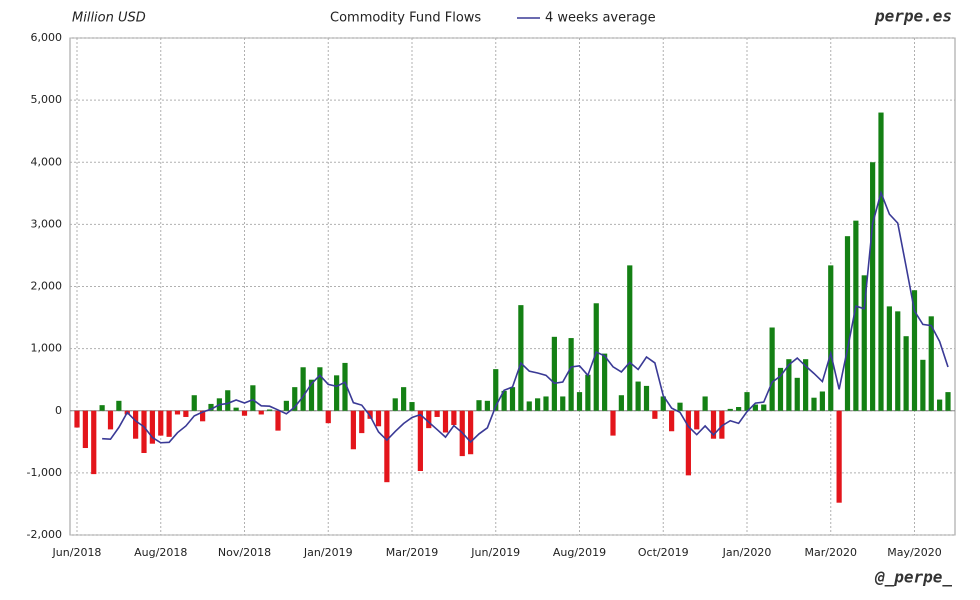  Describe the element at coordinates (47, 286) in the screenshot. I see `y-tick-label: 2,000` at that location.